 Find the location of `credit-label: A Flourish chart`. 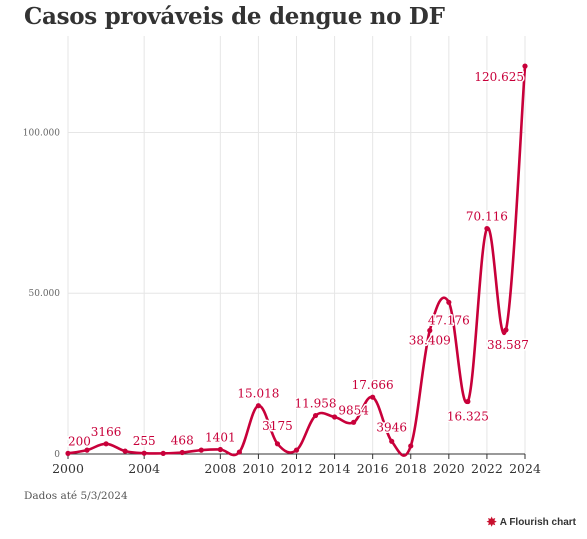

credit-label: A Flourish chart is located at coordinates (537, 522).